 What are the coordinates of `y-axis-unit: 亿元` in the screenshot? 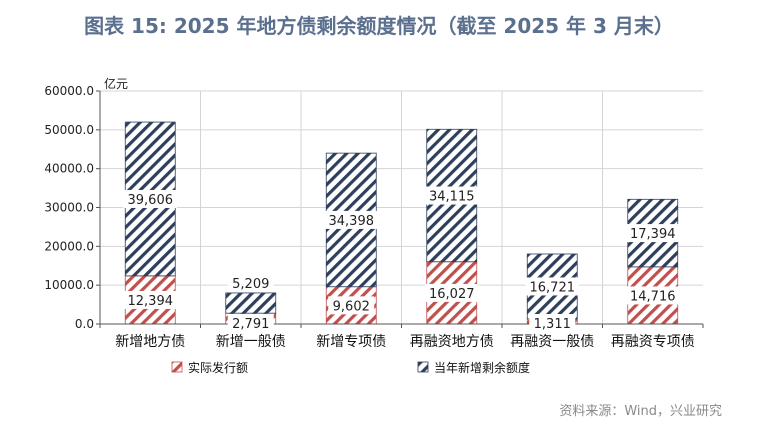 It's located at (116, 83).